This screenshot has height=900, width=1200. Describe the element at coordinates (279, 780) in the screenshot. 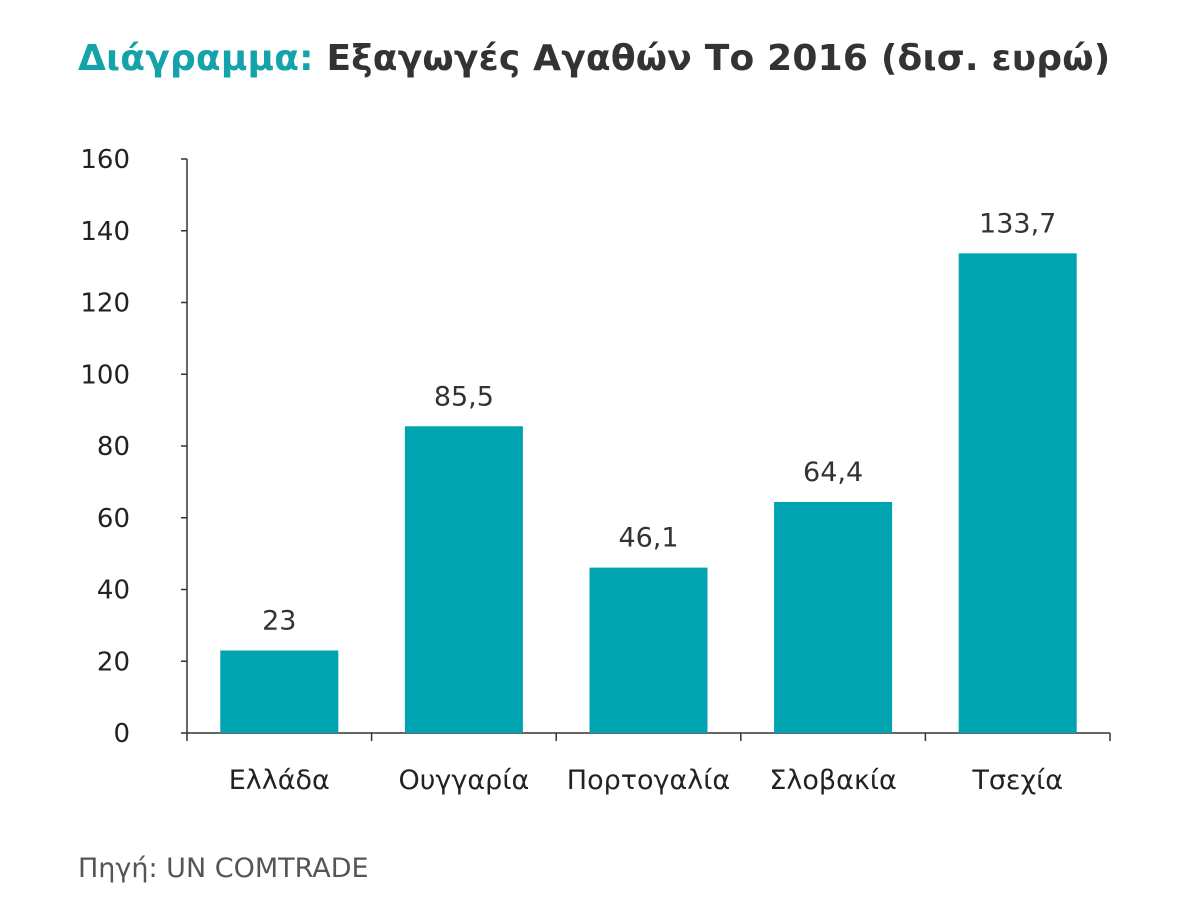

I see `category-label: Ελλάδα` at that location.